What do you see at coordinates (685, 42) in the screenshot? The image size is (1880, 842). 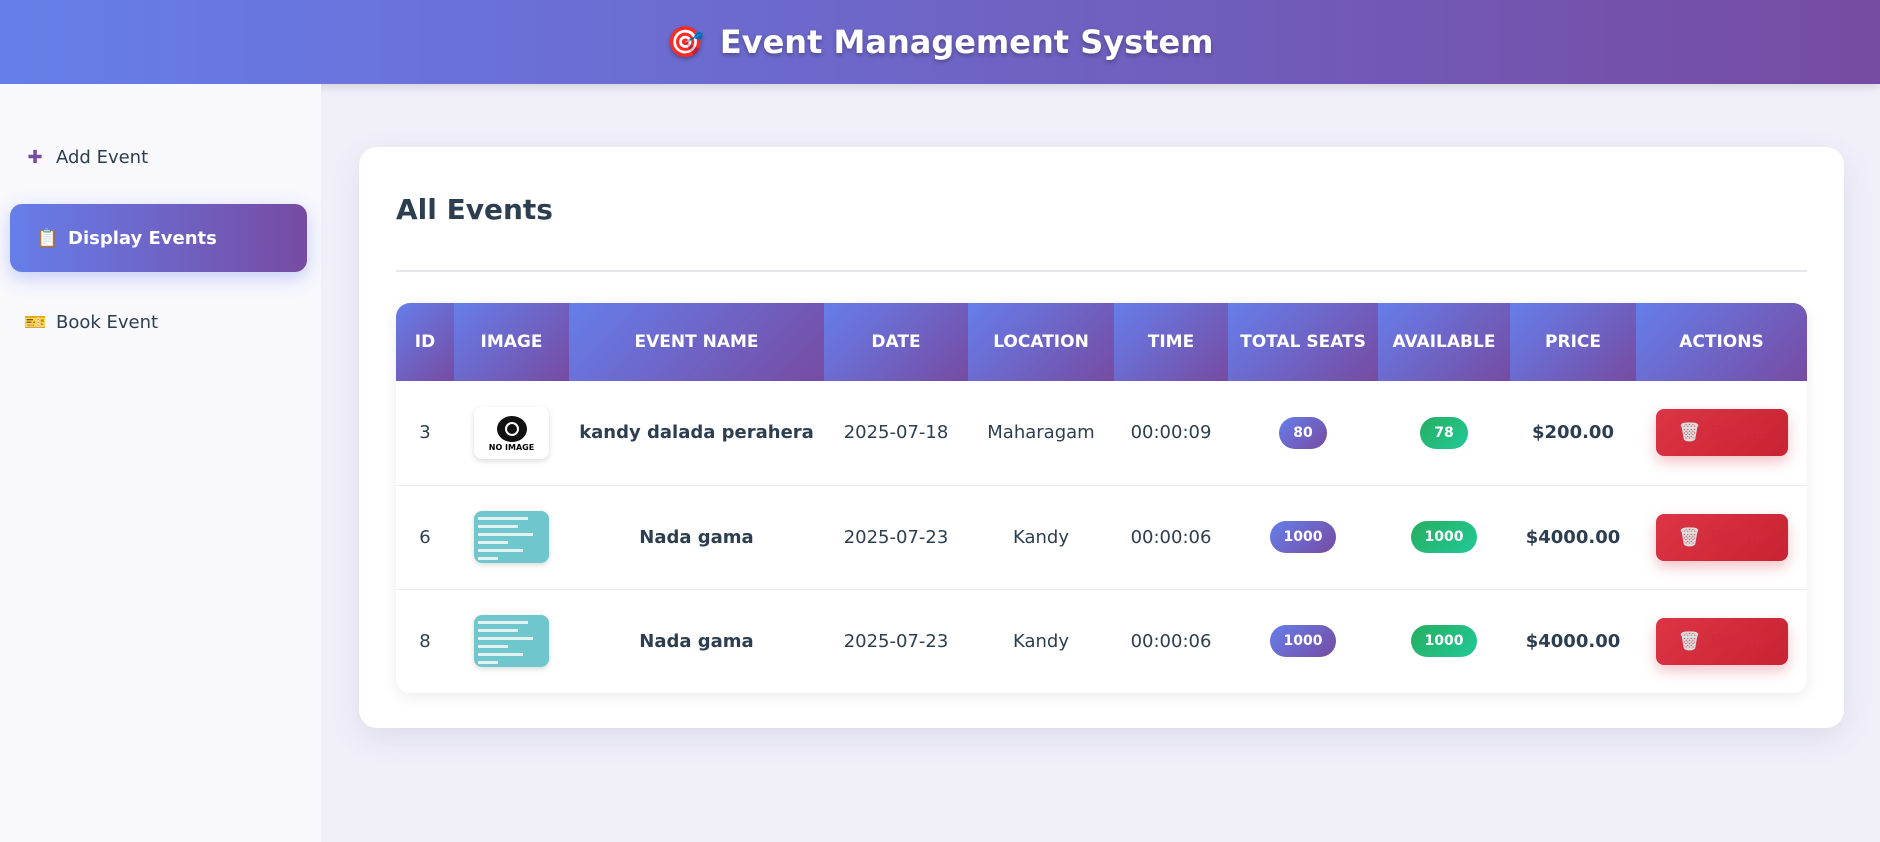 I see `target-icon: 🎯` at bounding box center [685, 42].